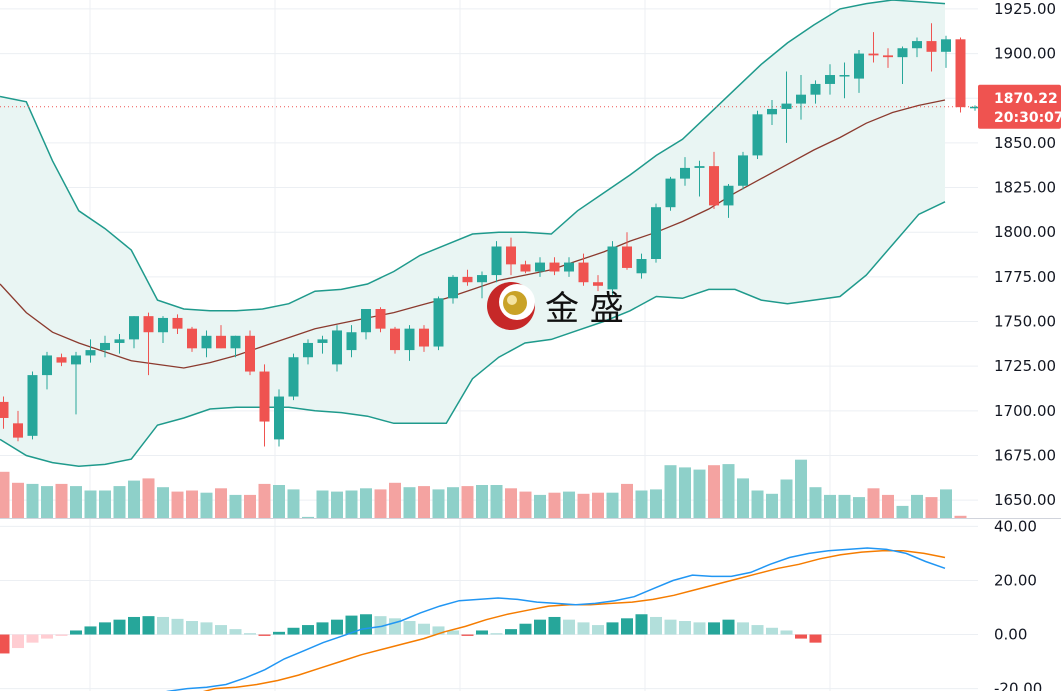 This screenshot has height=691, width=1061. What do you see at coordinates (1025, 9) in the screenshot?
I see `price-tick-label: 1925.00` at bounding box center [1025, 9].